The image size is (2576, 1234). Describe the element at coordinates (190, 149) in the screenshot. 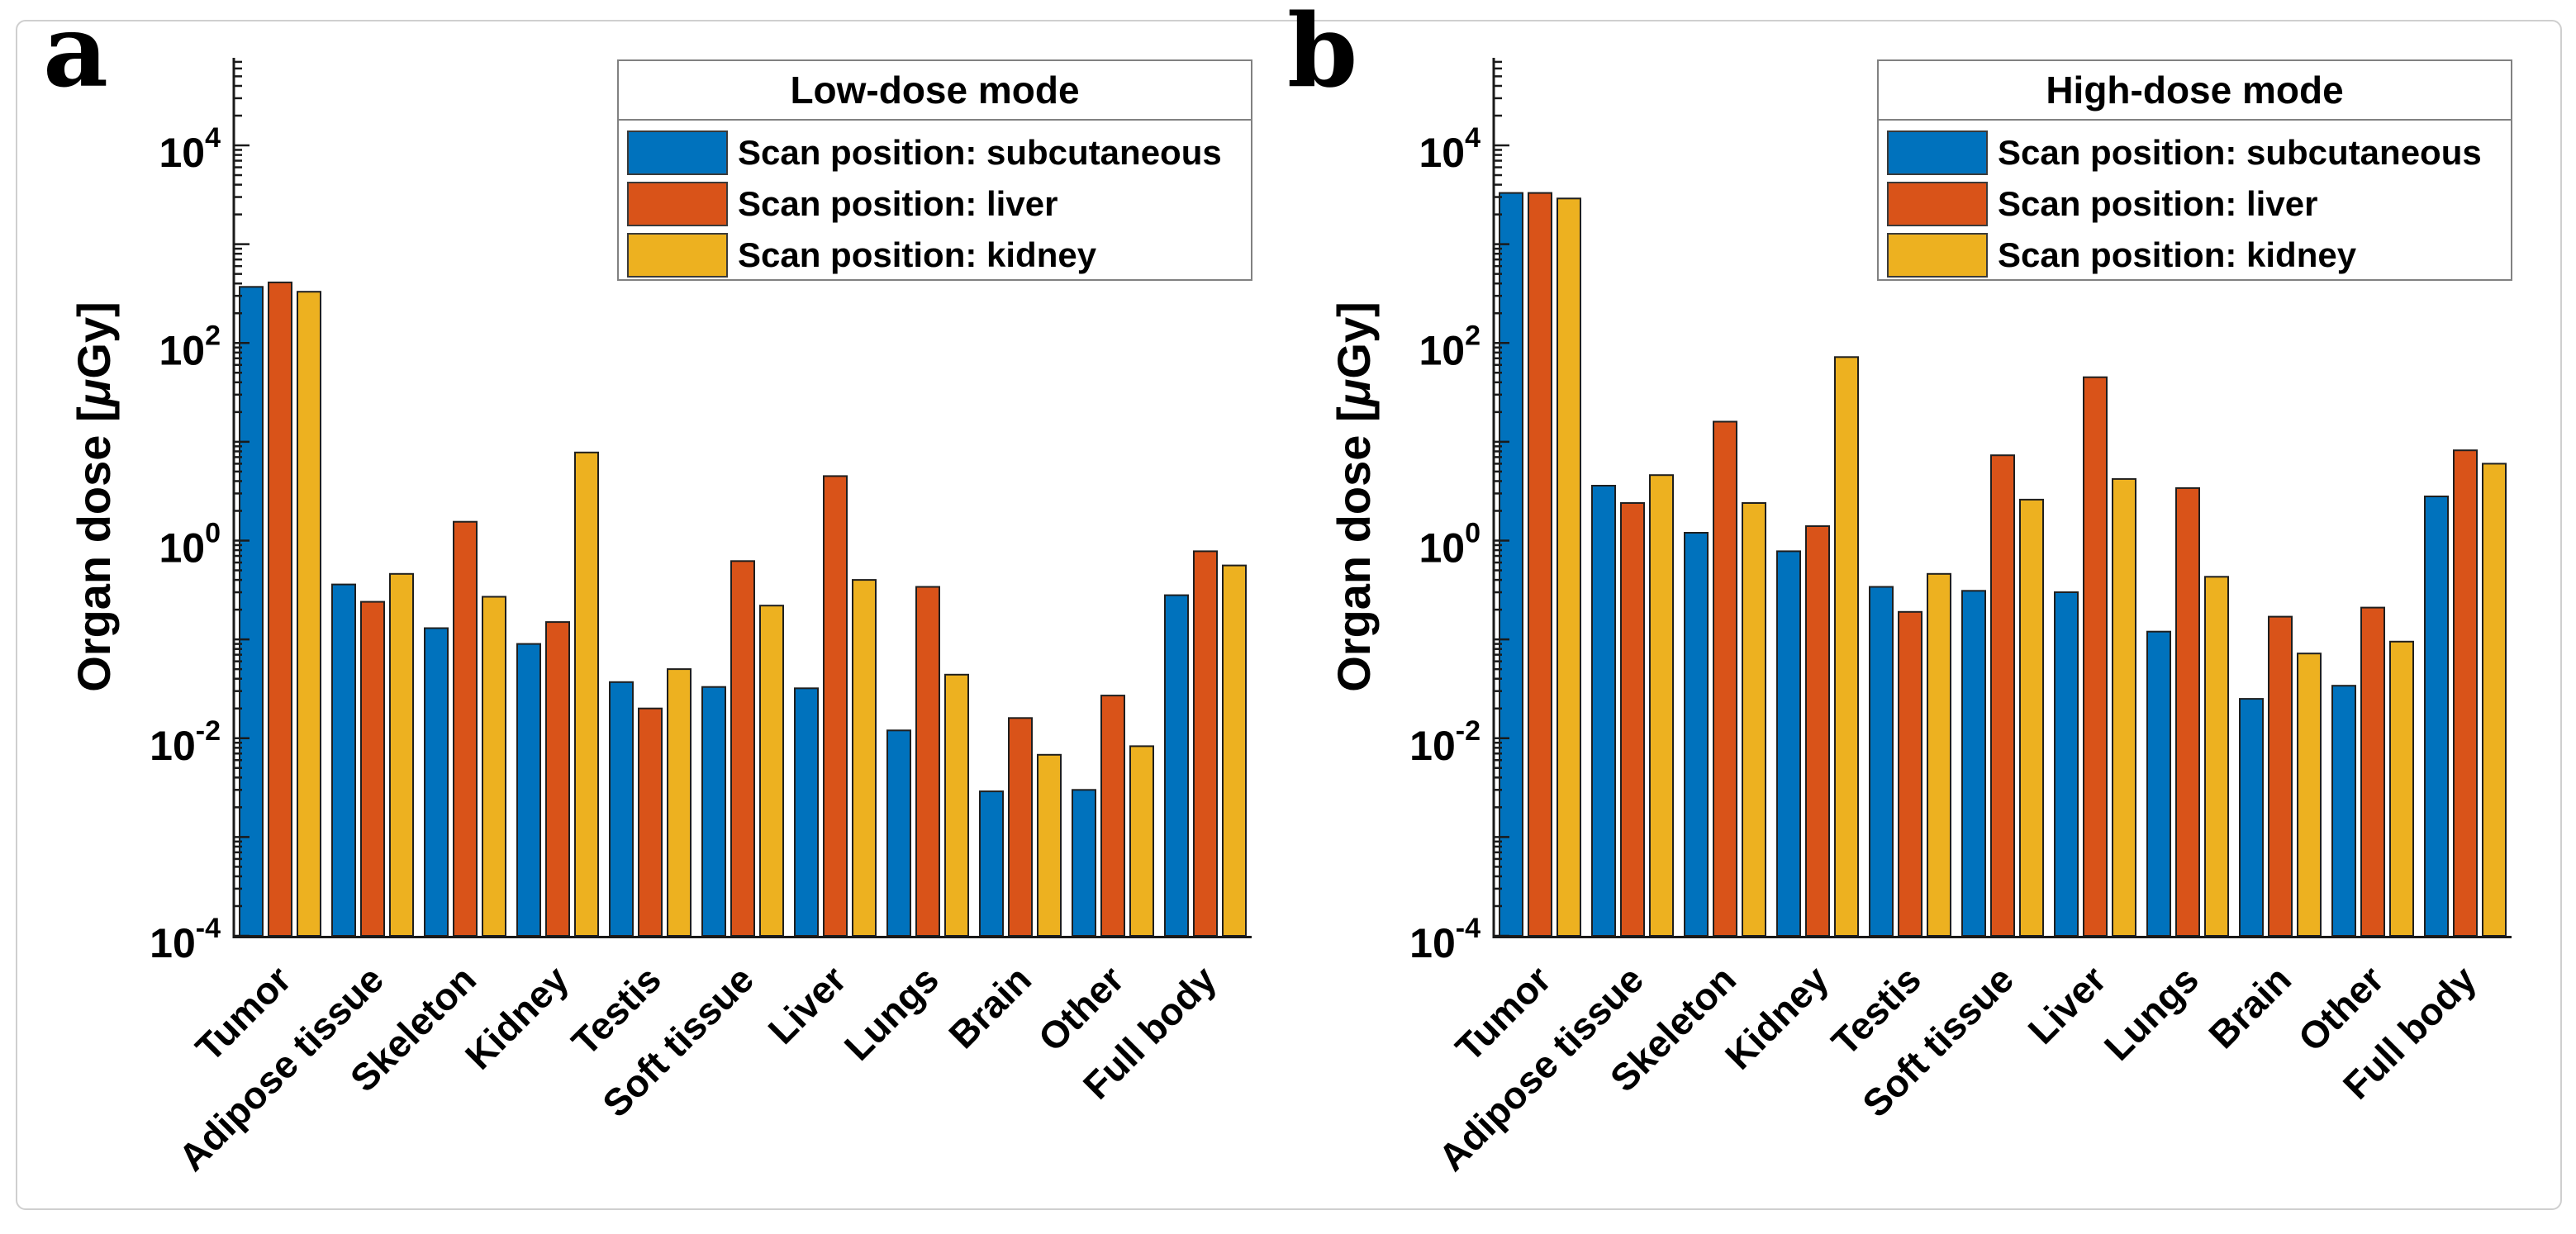

I see `y-tick-label-low-dose-1e4: 10⁴` at that location.